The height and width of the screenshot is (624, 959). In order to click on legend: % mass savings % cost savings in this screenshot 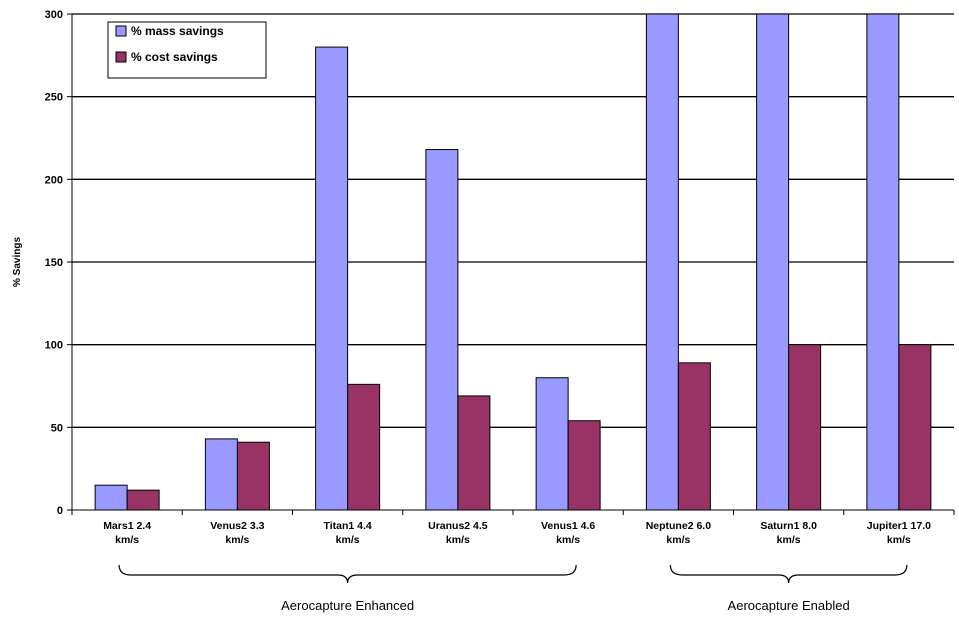, I will do `click(187, 50)`.